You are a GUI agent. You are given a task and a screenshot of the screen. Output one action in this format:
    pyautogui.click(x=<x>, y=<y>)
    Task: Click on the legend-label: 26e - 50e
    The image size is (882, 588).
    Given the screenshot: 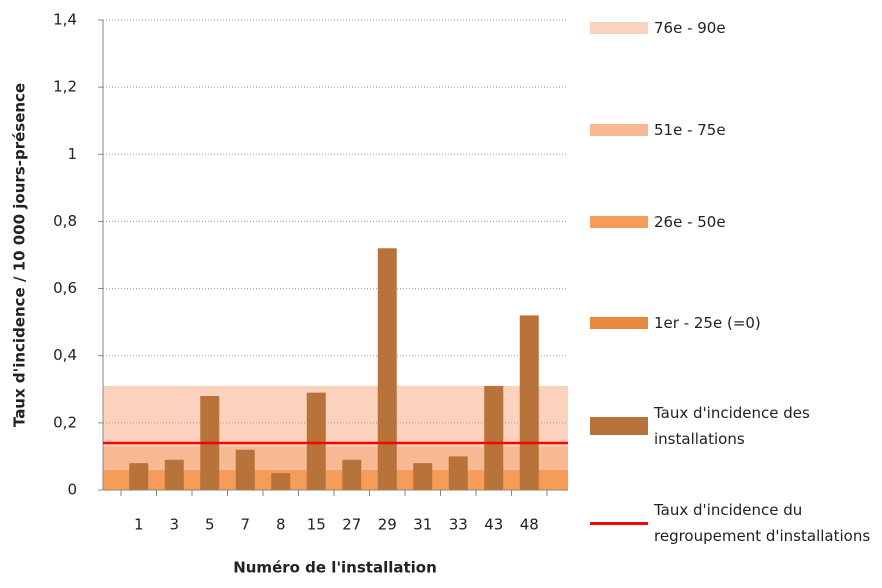 What is the action you would take?
    pyautogui.click(x=690, y=222)
    